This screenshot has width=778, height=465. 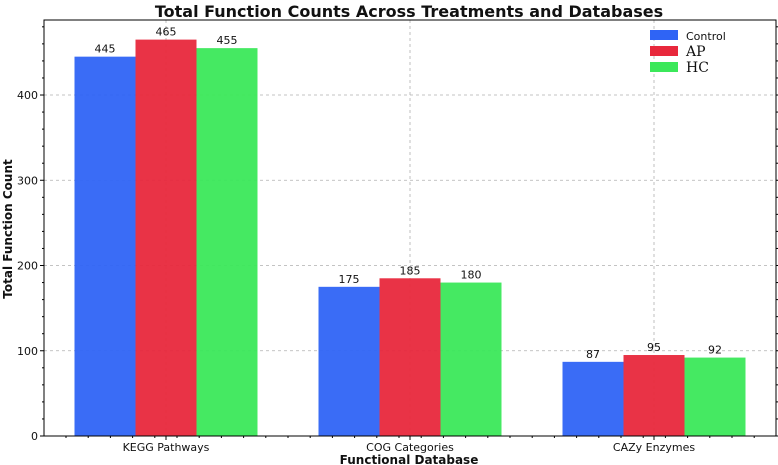 What do you see at coordinates (27, 351) in the screenshot?
I see `y-tick-label: 100` at bounding box center [27, 351].